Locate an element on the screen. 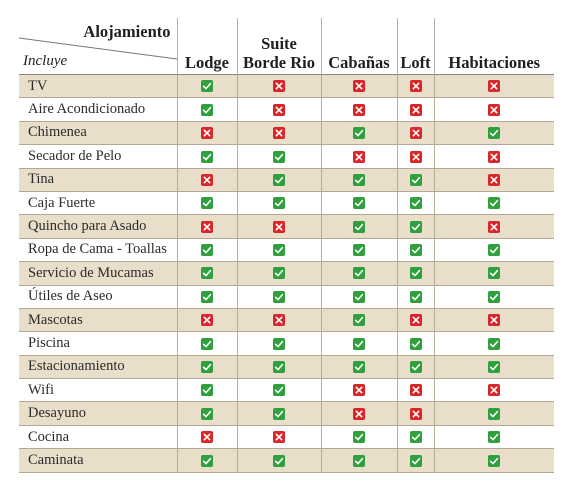  amenity-label: Estacionamiento is located at coordinates (98, 367).